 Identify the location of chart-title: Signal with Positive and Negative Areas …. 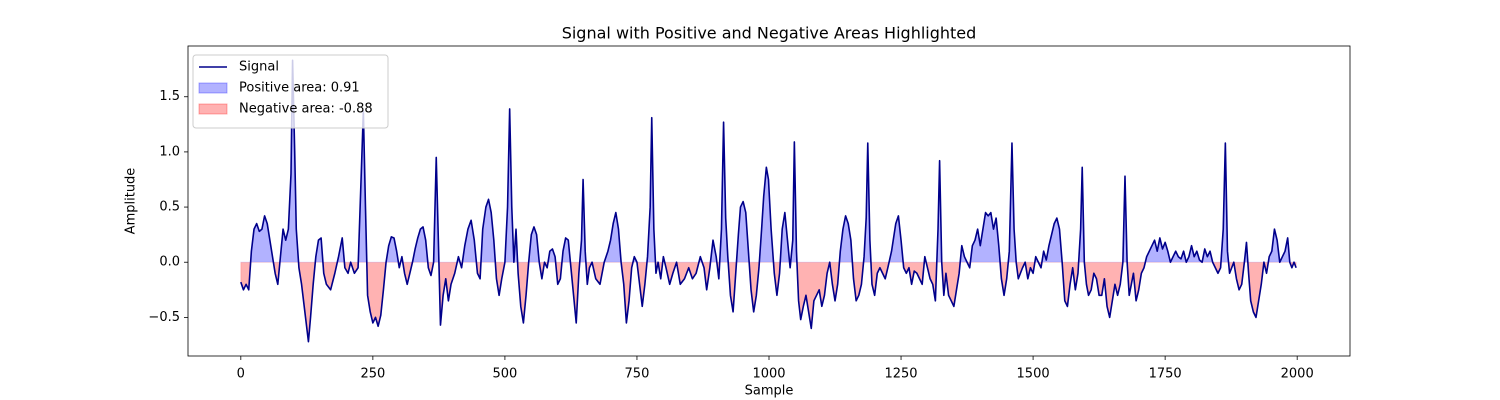
(769, 33).